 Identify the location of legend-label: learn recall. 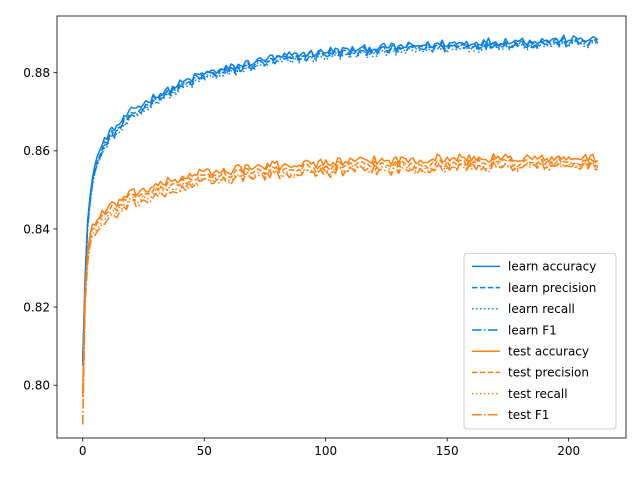
(541, 309).